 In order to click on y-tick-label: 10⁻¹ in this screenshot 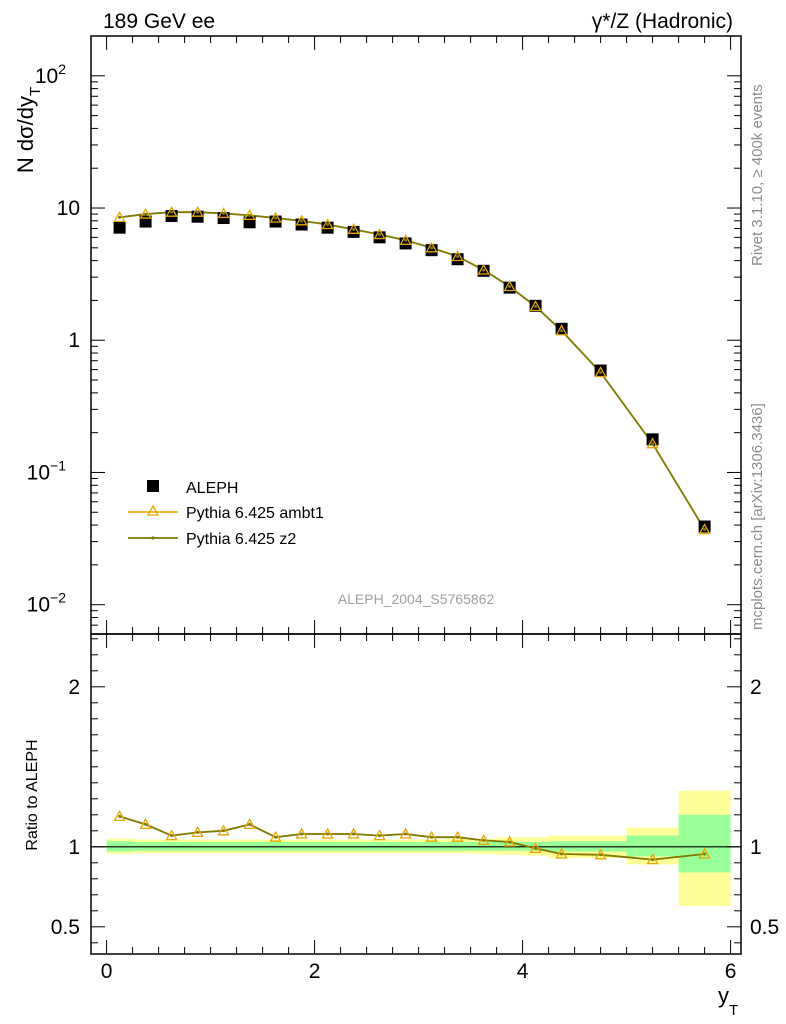, I will do `click(47, 470)`.